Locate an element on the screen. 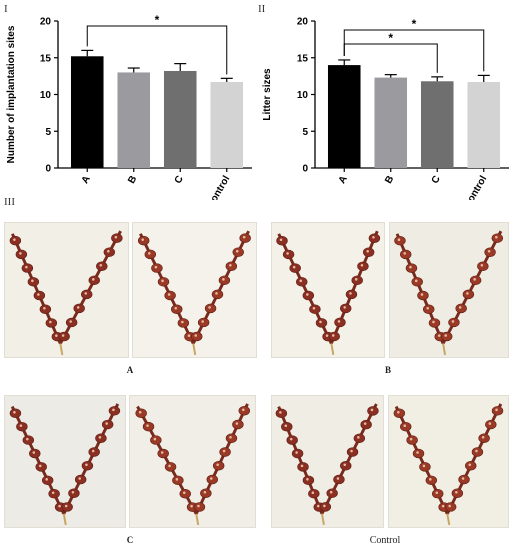 Image resolution: width=513 pixels, height=550 pixels. bar-control is located at coordinates (227, 125).